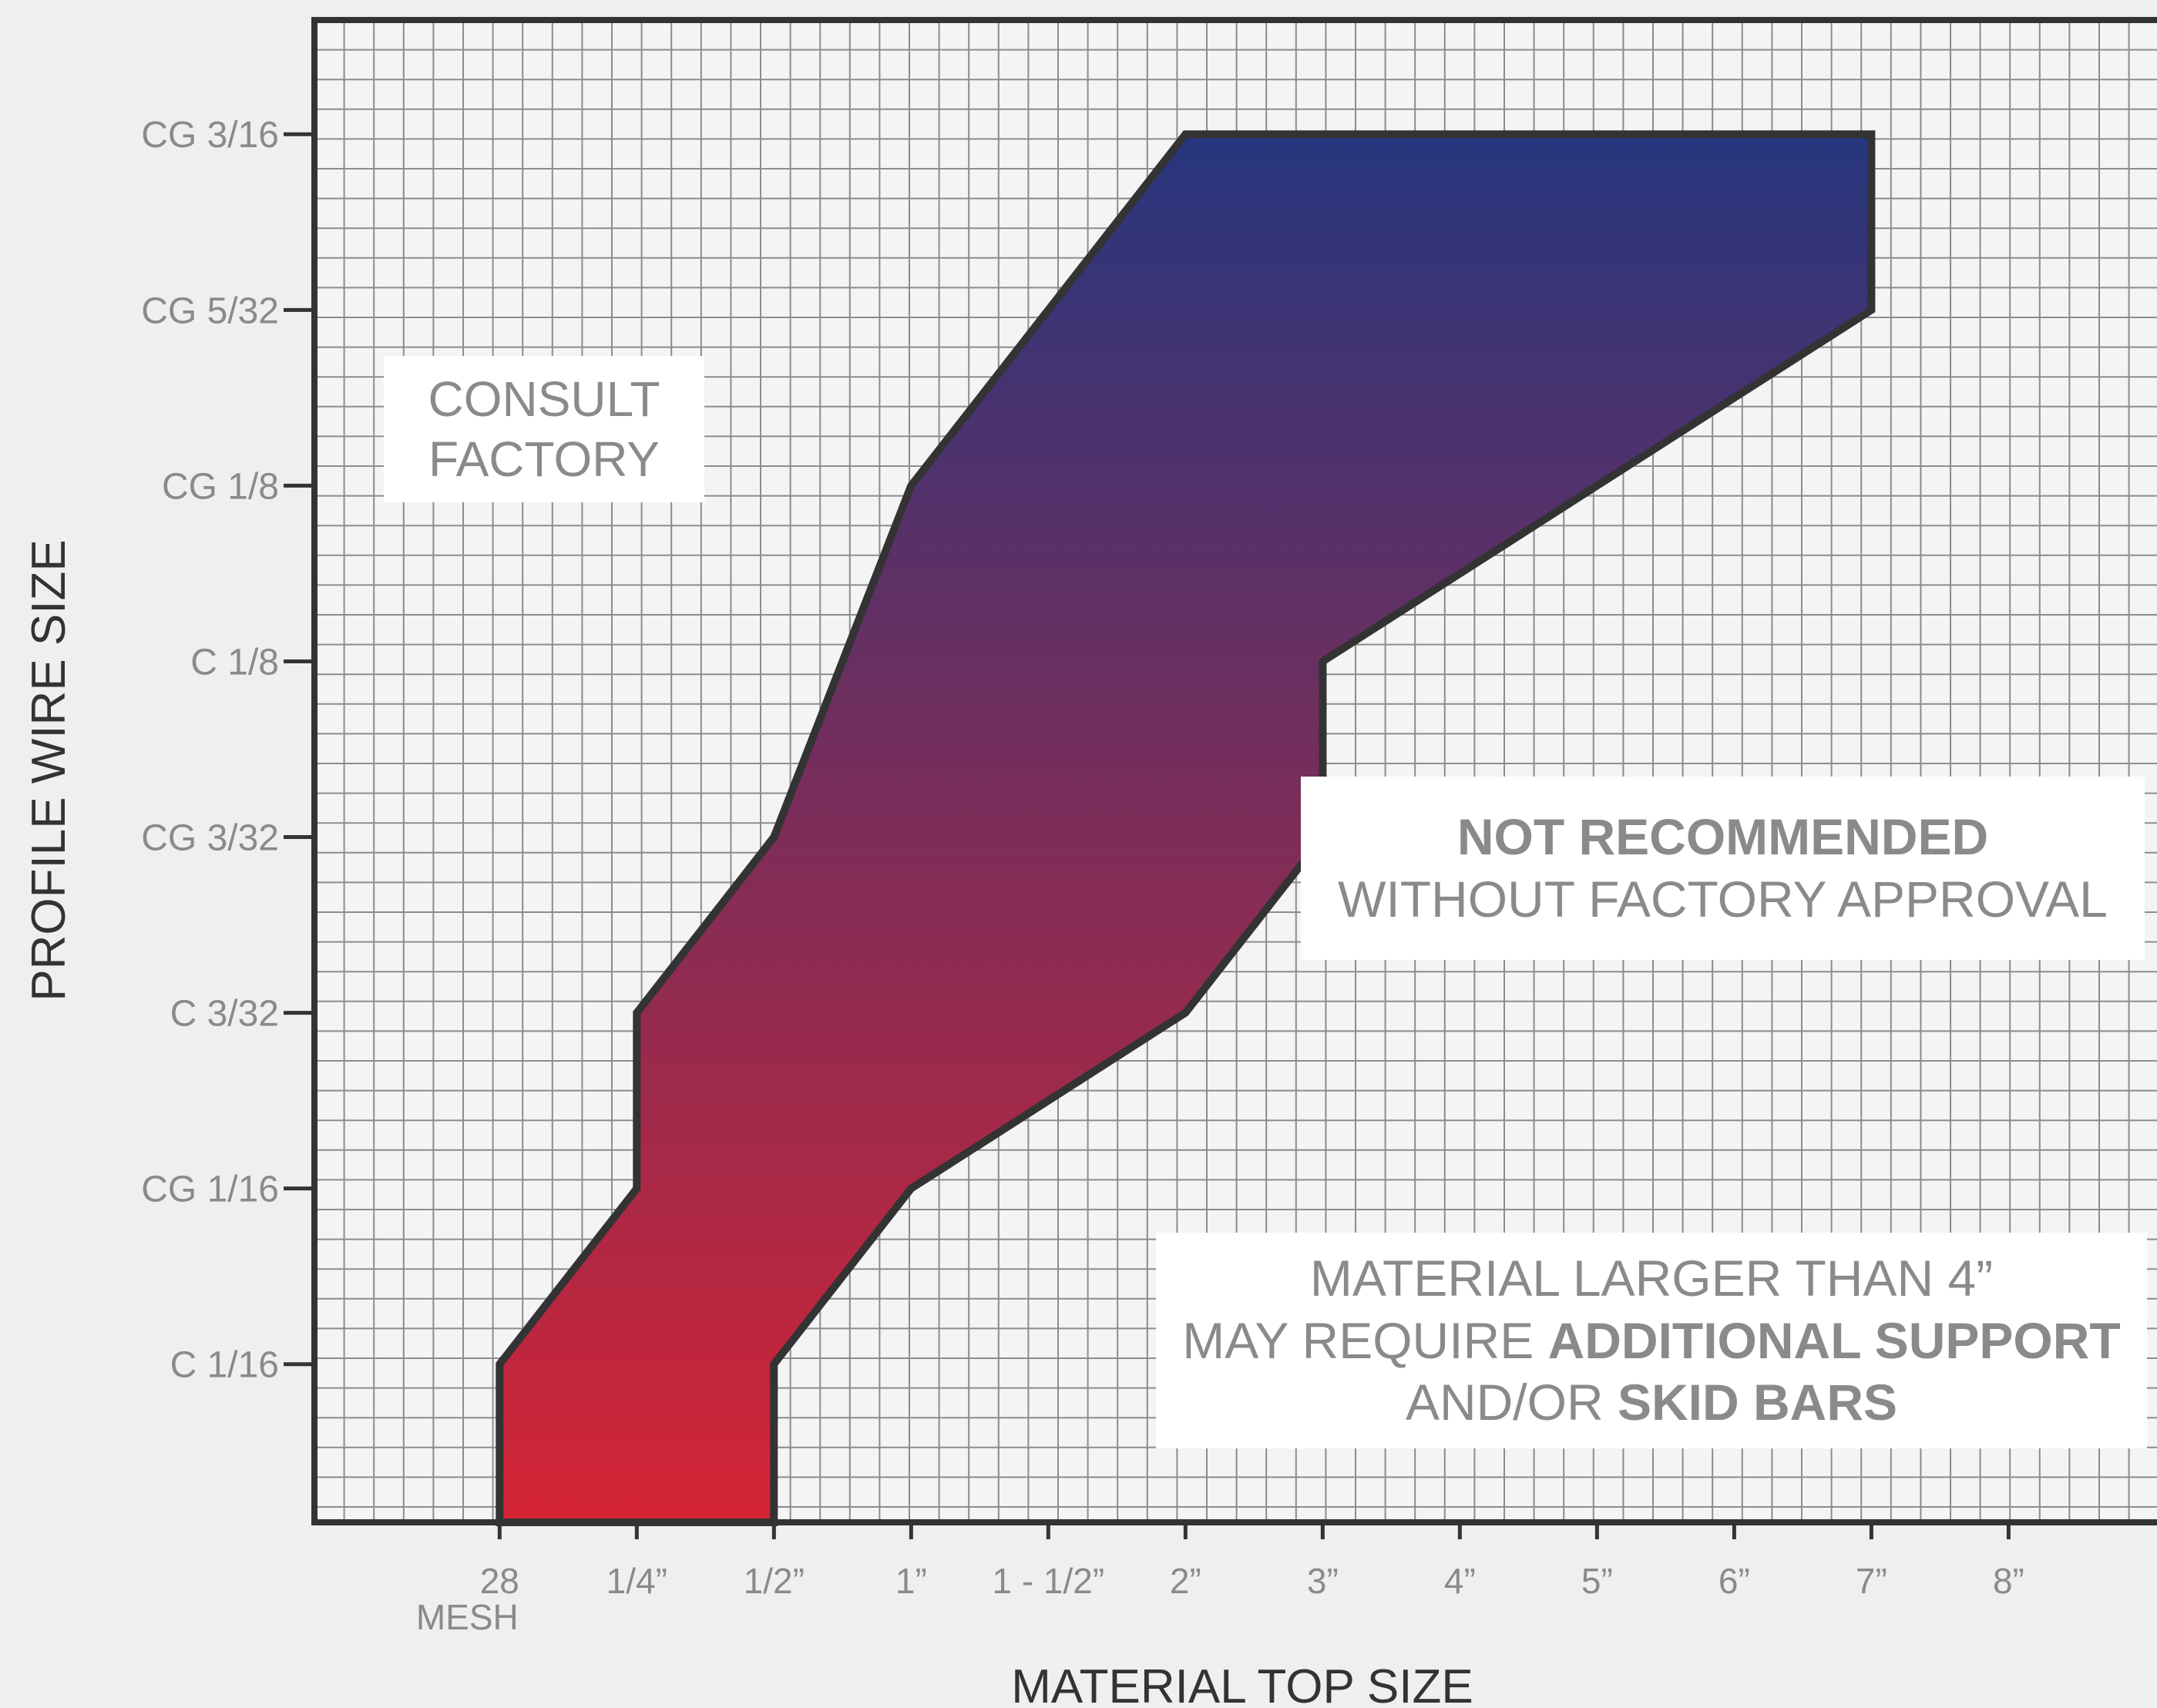  I want to click on x-tick-label: 4”, so click(1460, 1581).